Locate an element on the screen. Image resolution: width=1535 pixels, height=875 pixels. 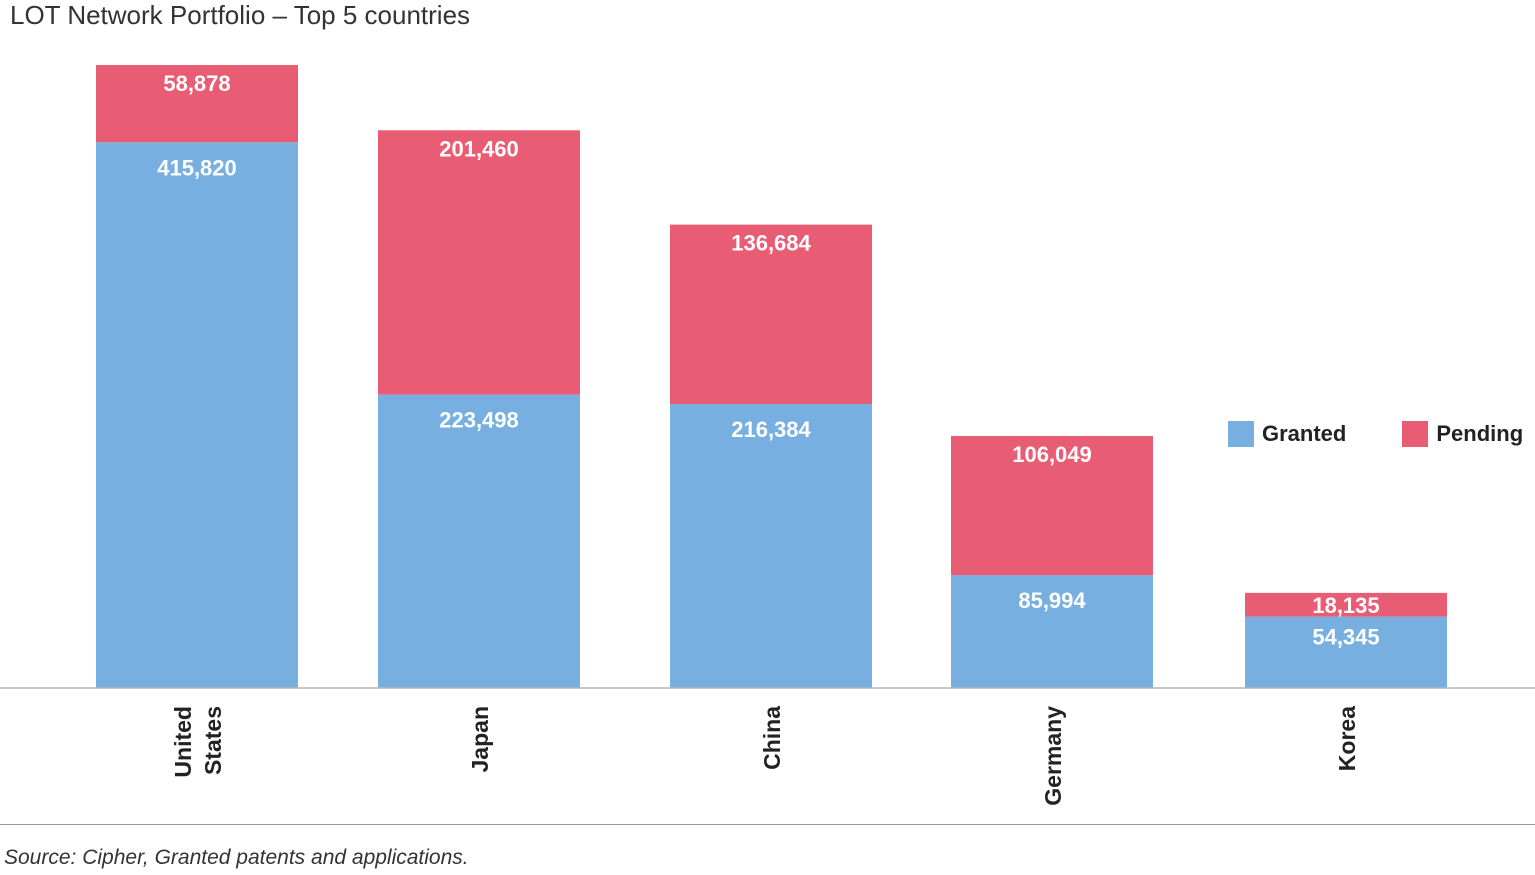
bar-granted-germany is located at coordinates (1052, 631).